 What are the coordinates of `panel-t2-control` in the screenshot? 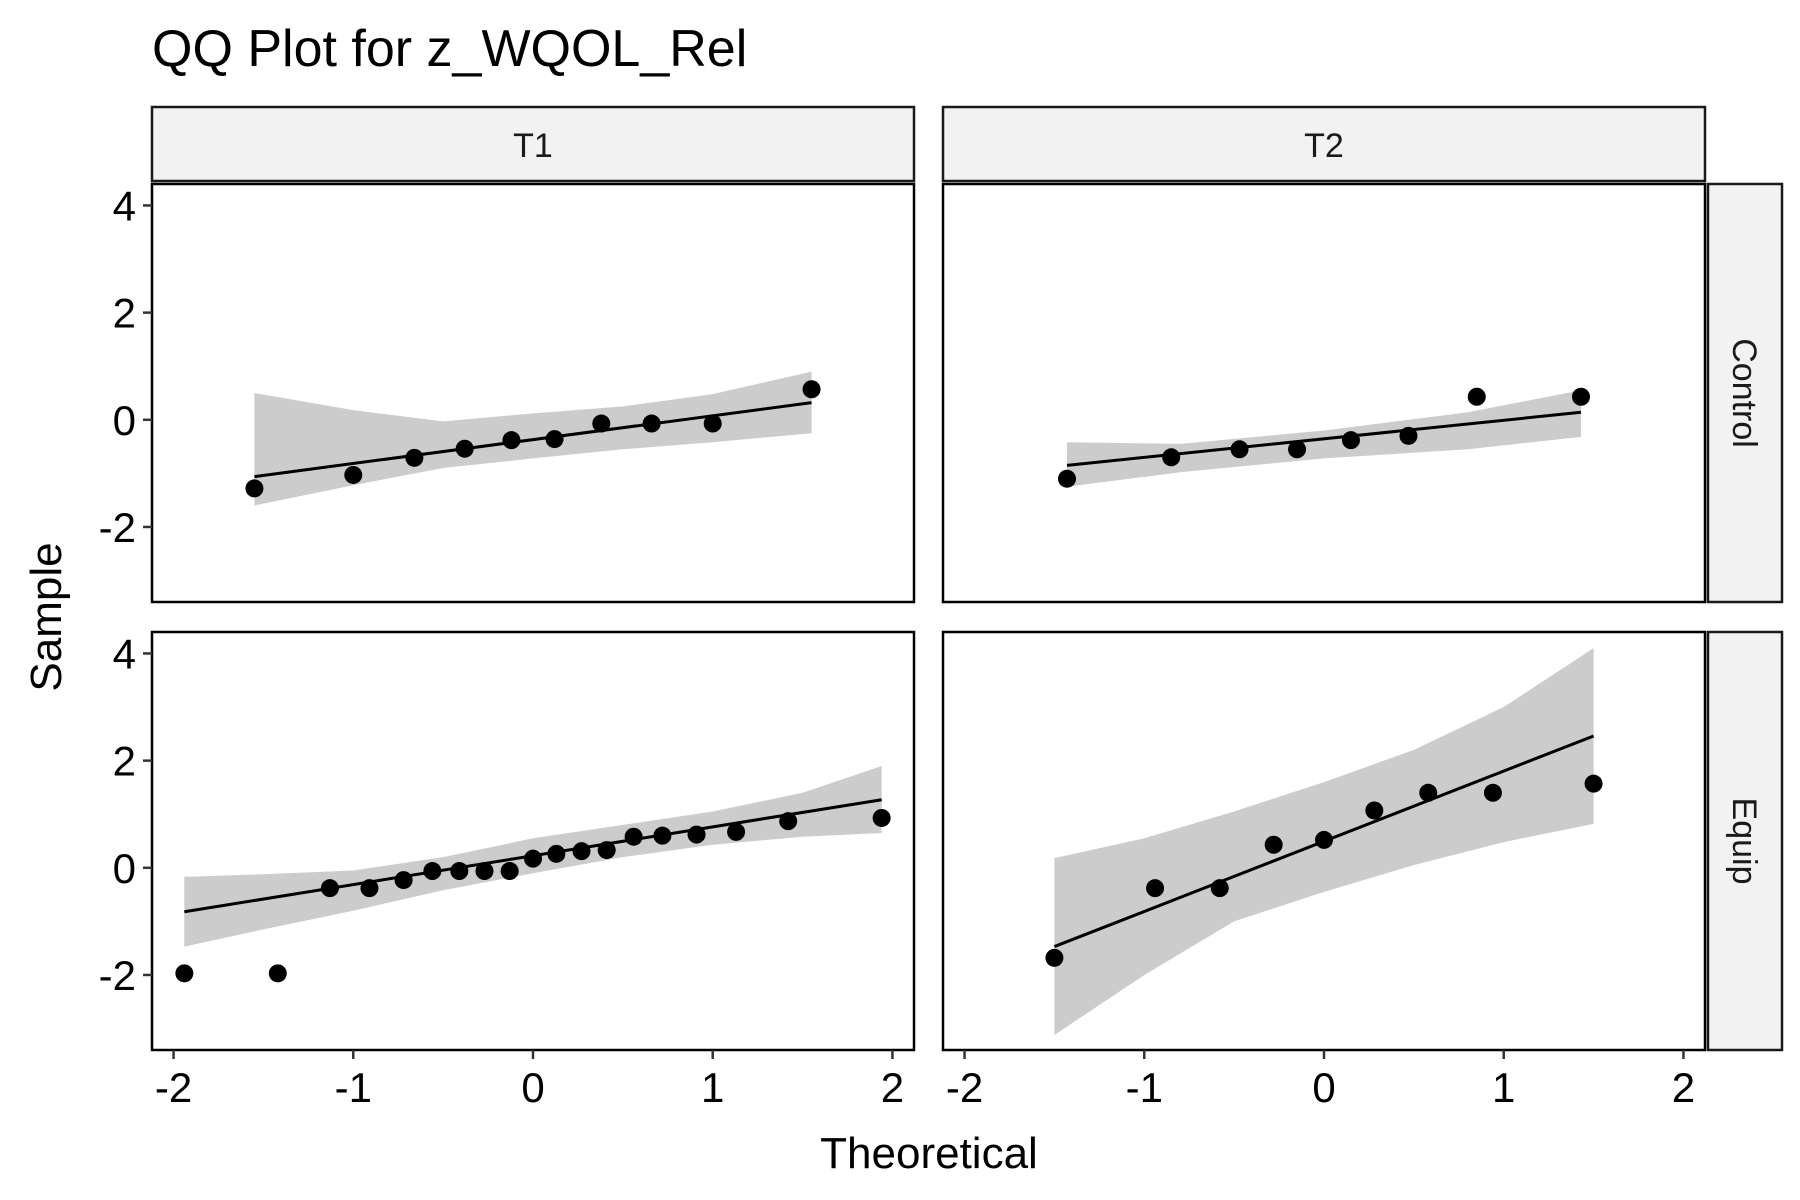 It's located at (1324, 393).